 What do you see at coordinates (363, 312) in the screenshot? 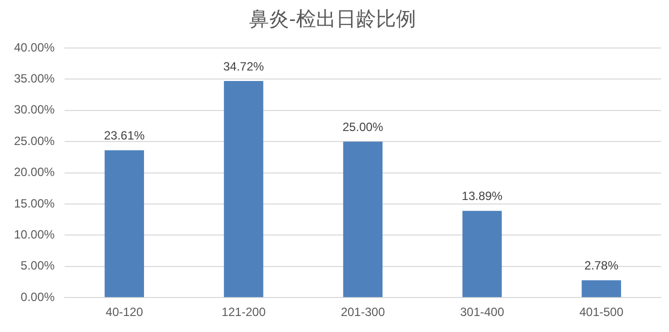
I see `x-tick-label: 201-300` at bounding box center [363, 312].